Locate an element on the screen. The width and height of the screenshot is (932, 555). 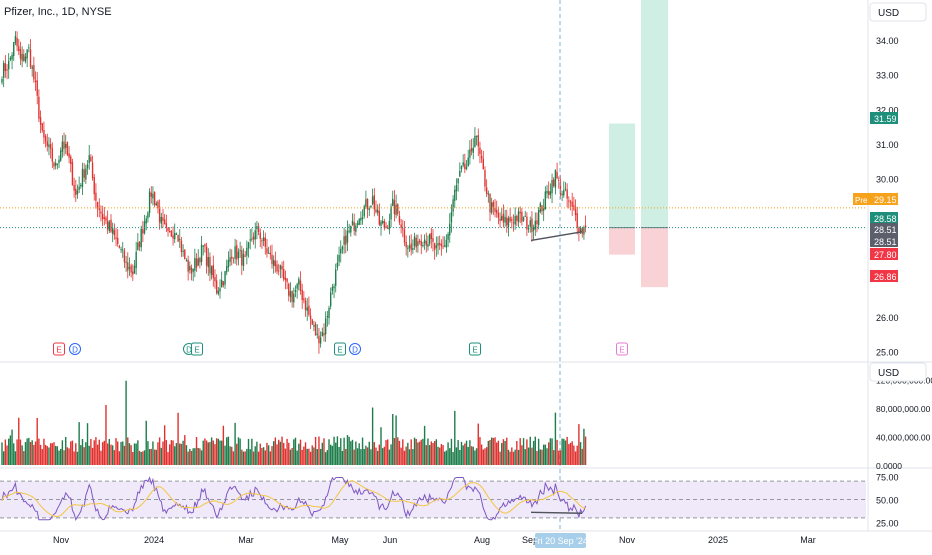
volume-layer is located at coordinates (294, 422).